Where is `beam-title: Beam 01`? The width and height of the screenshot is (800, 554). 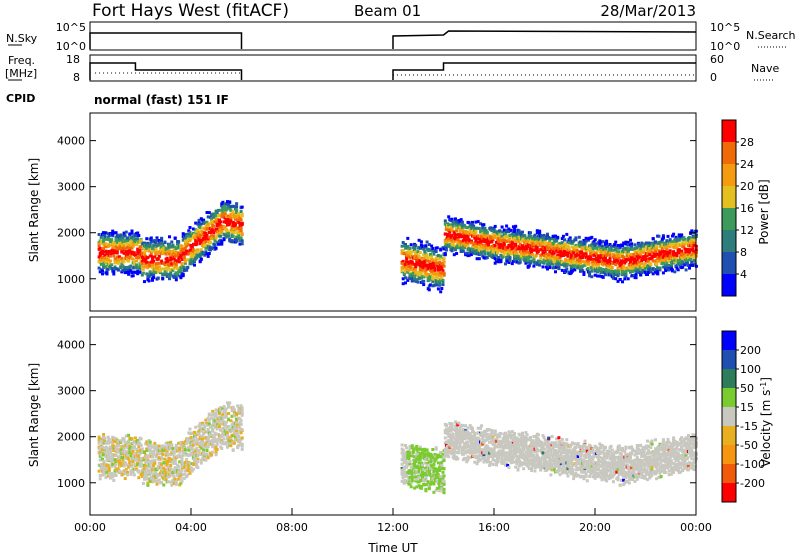
beam-title: Beam 01 is located at coordinates (387, 11).